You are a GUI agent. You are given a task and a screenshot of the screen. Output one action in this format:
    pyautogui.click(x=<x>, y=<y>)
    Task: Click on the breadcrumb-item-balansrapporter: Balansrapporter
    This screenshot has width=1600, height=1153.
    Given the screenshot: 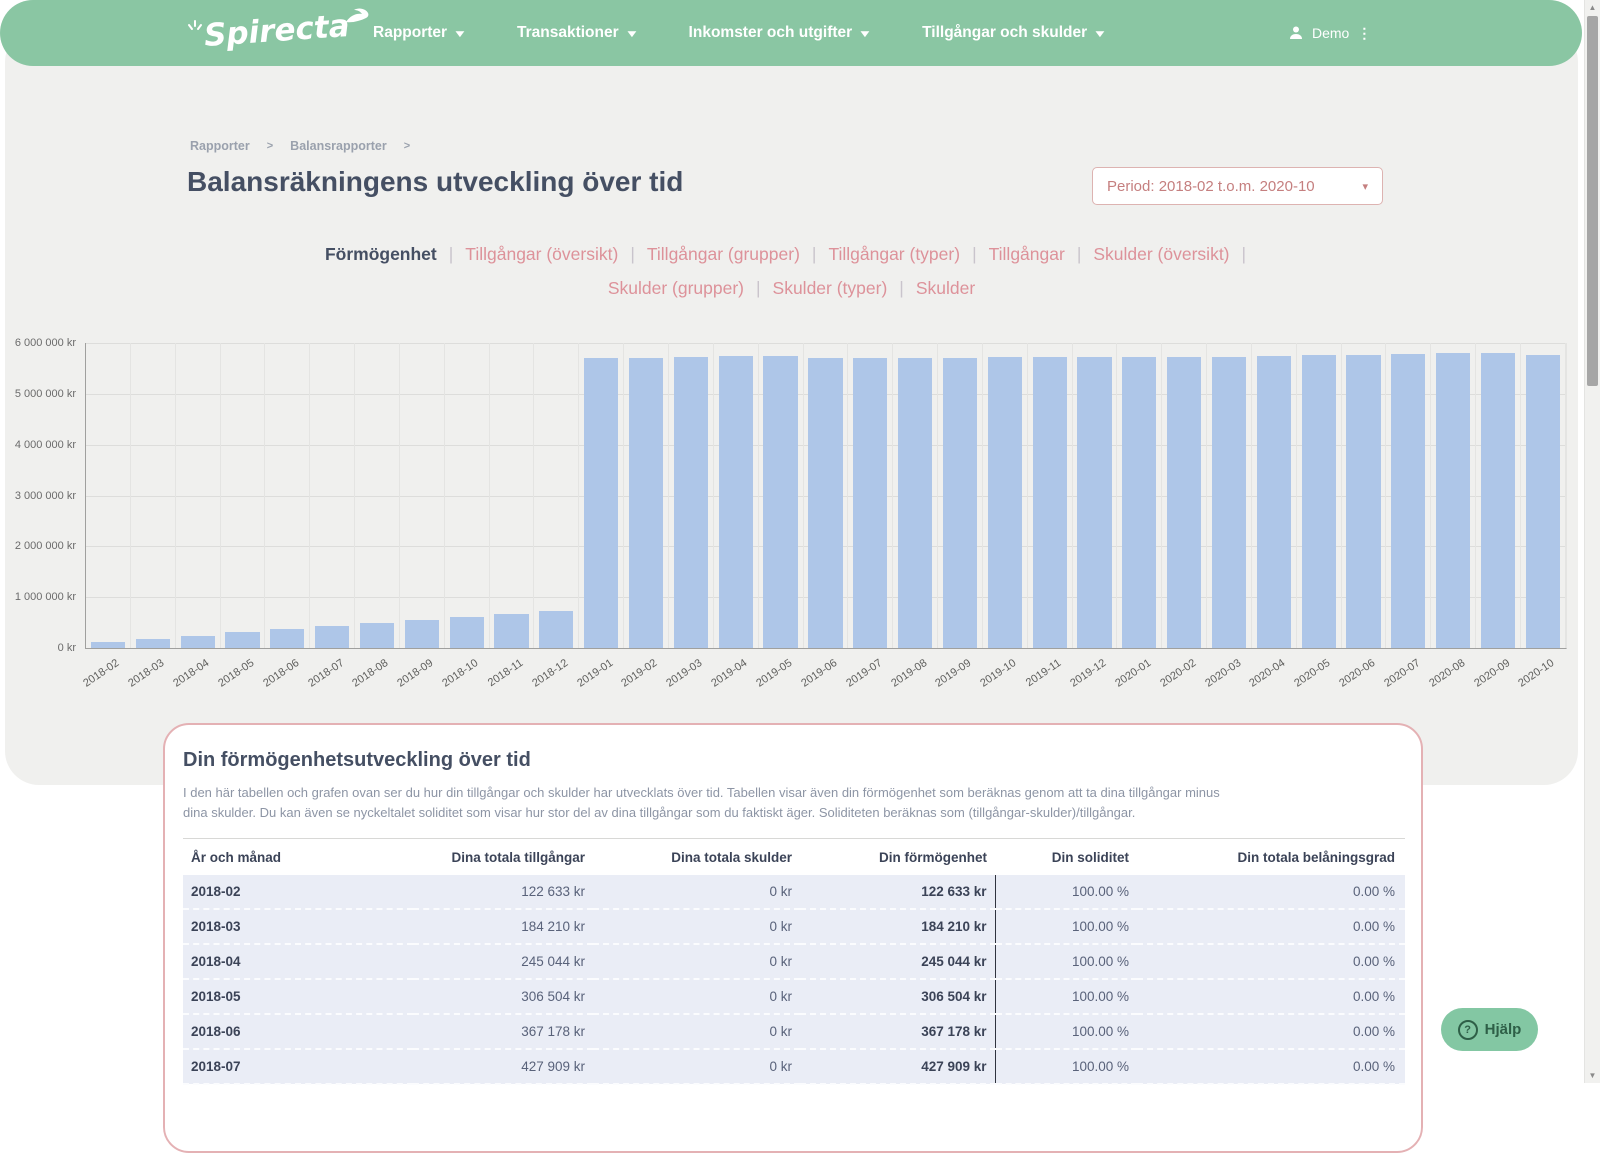 What is the action you would take?
    pyautogui.click(x=338, y=146)
    